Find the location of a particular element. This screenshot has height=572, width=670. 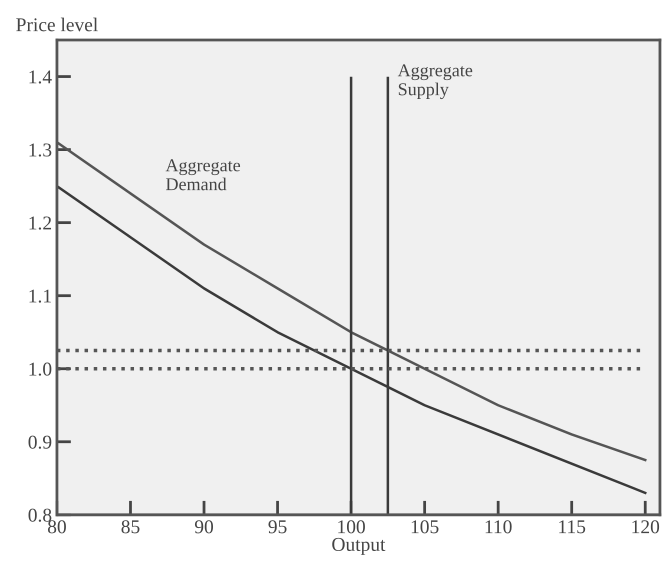

annotation: Aggregate Demand is located at coordinates (203, 174).